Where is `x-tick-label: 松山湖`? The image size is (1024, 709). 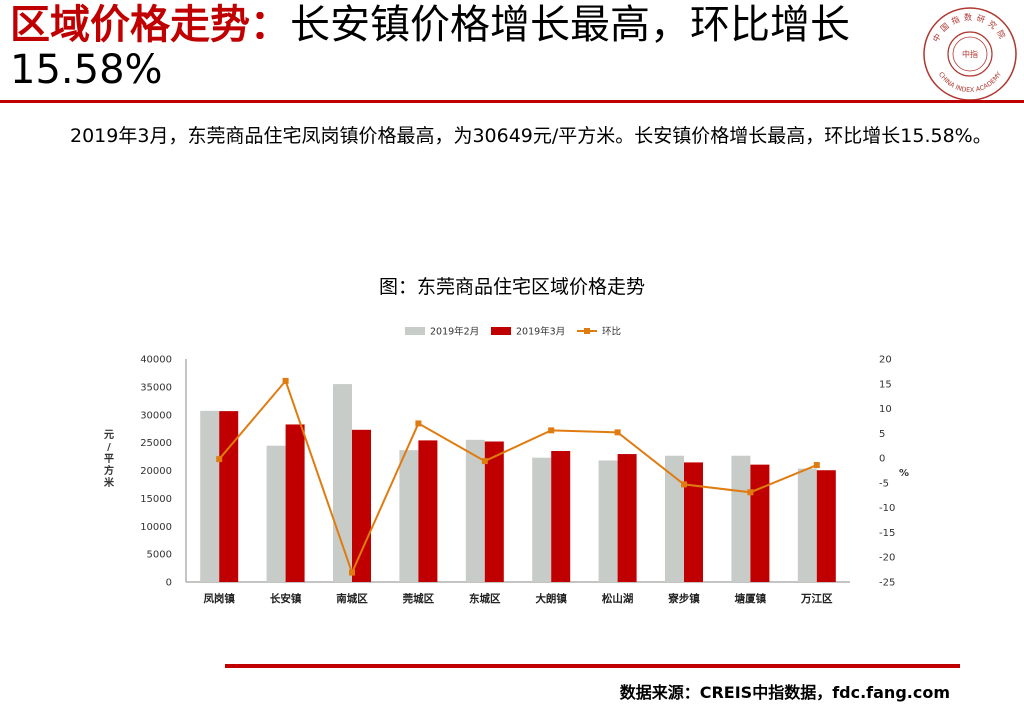 x-tick-label: 松山湖 is located at coordinates (618, 598).